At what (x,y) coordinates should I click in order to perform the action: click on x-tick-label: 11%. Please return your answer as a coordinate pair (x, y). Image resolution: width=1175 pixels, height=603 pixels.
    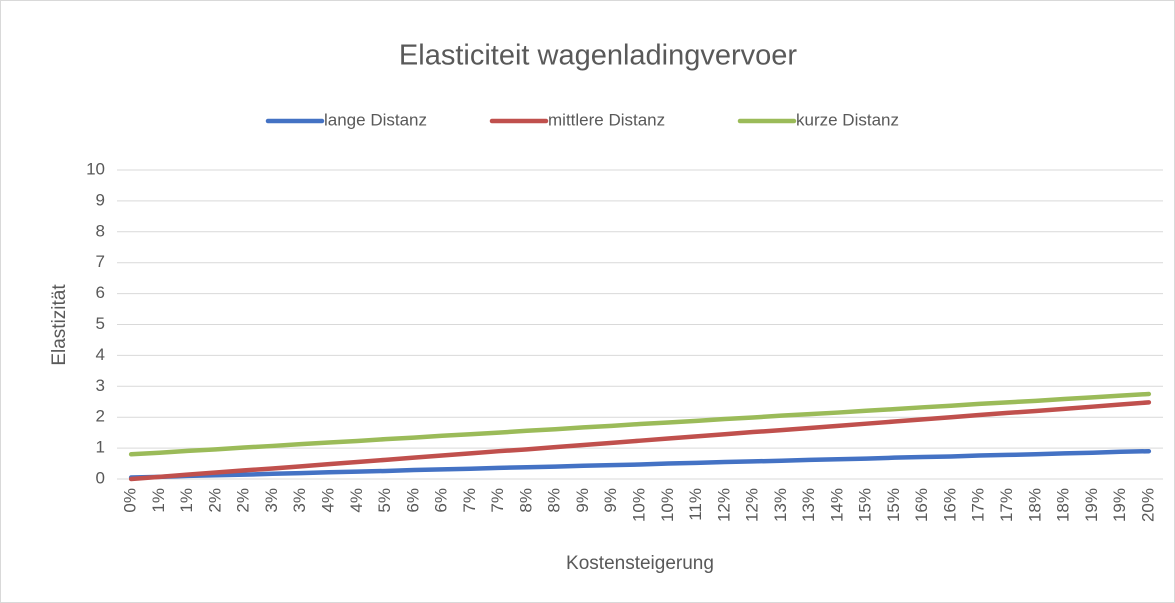
    Looking at the image, I should click on (695, 504).